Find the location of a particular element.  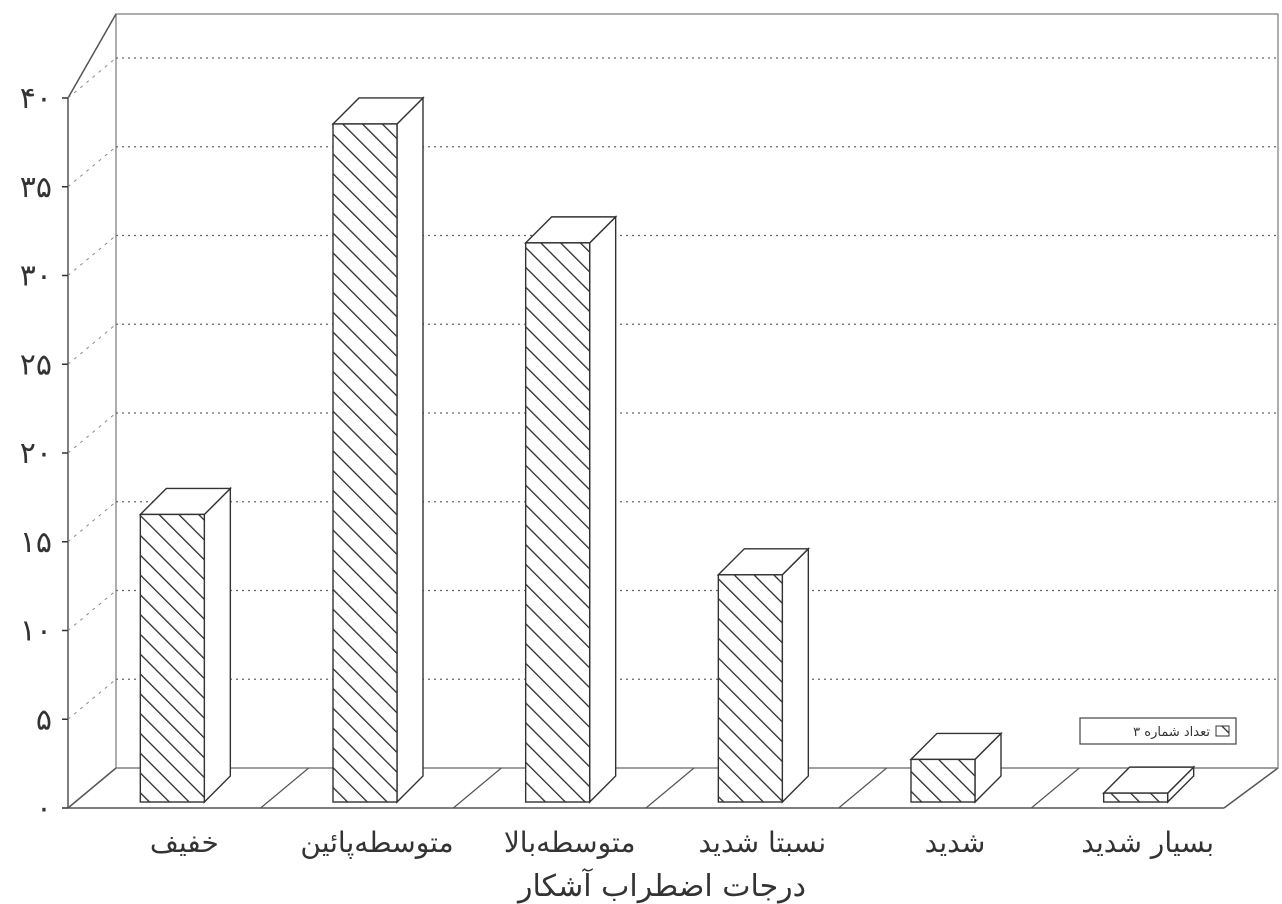

y-tick-label: ۲۵ is located at coordinates (36, 364).